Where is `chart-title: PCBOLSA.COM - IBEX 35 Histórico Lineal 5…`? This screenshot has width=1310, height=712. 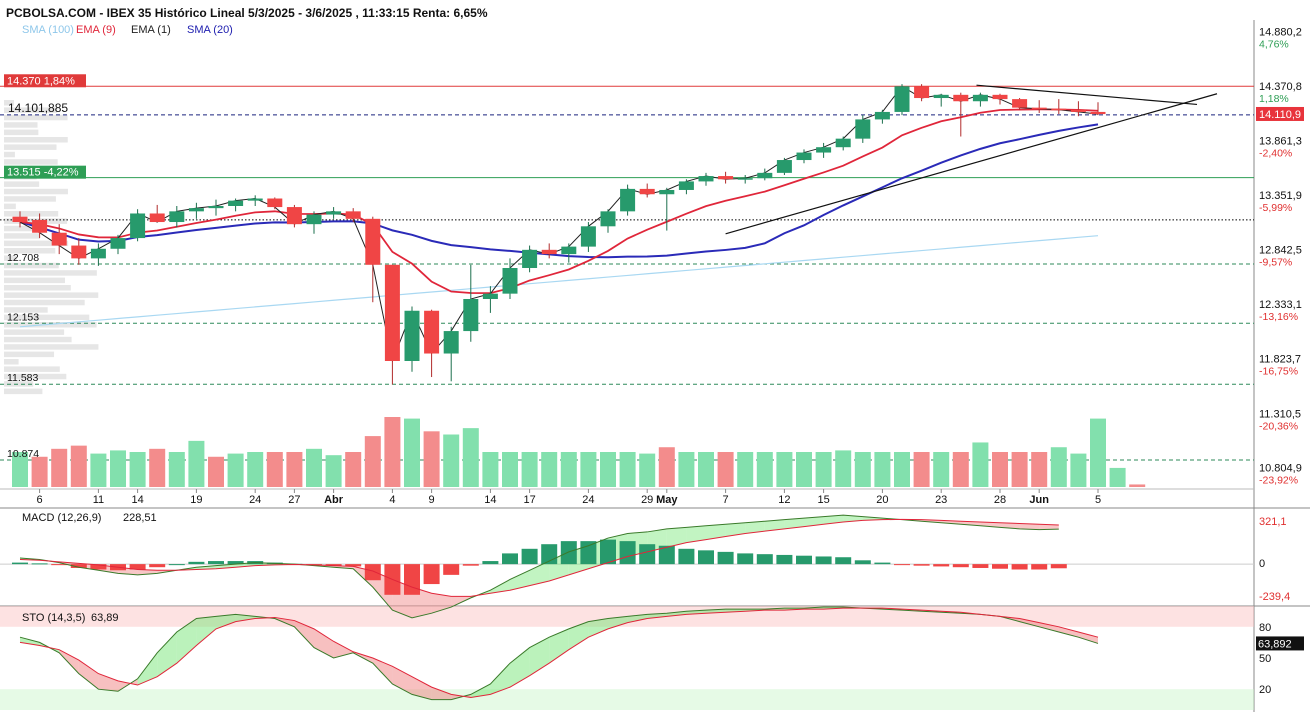 chart-title: PCBOLSA.COM - IBEX 35 Histórico Lineal 5… is located at coordinates (247, 13).